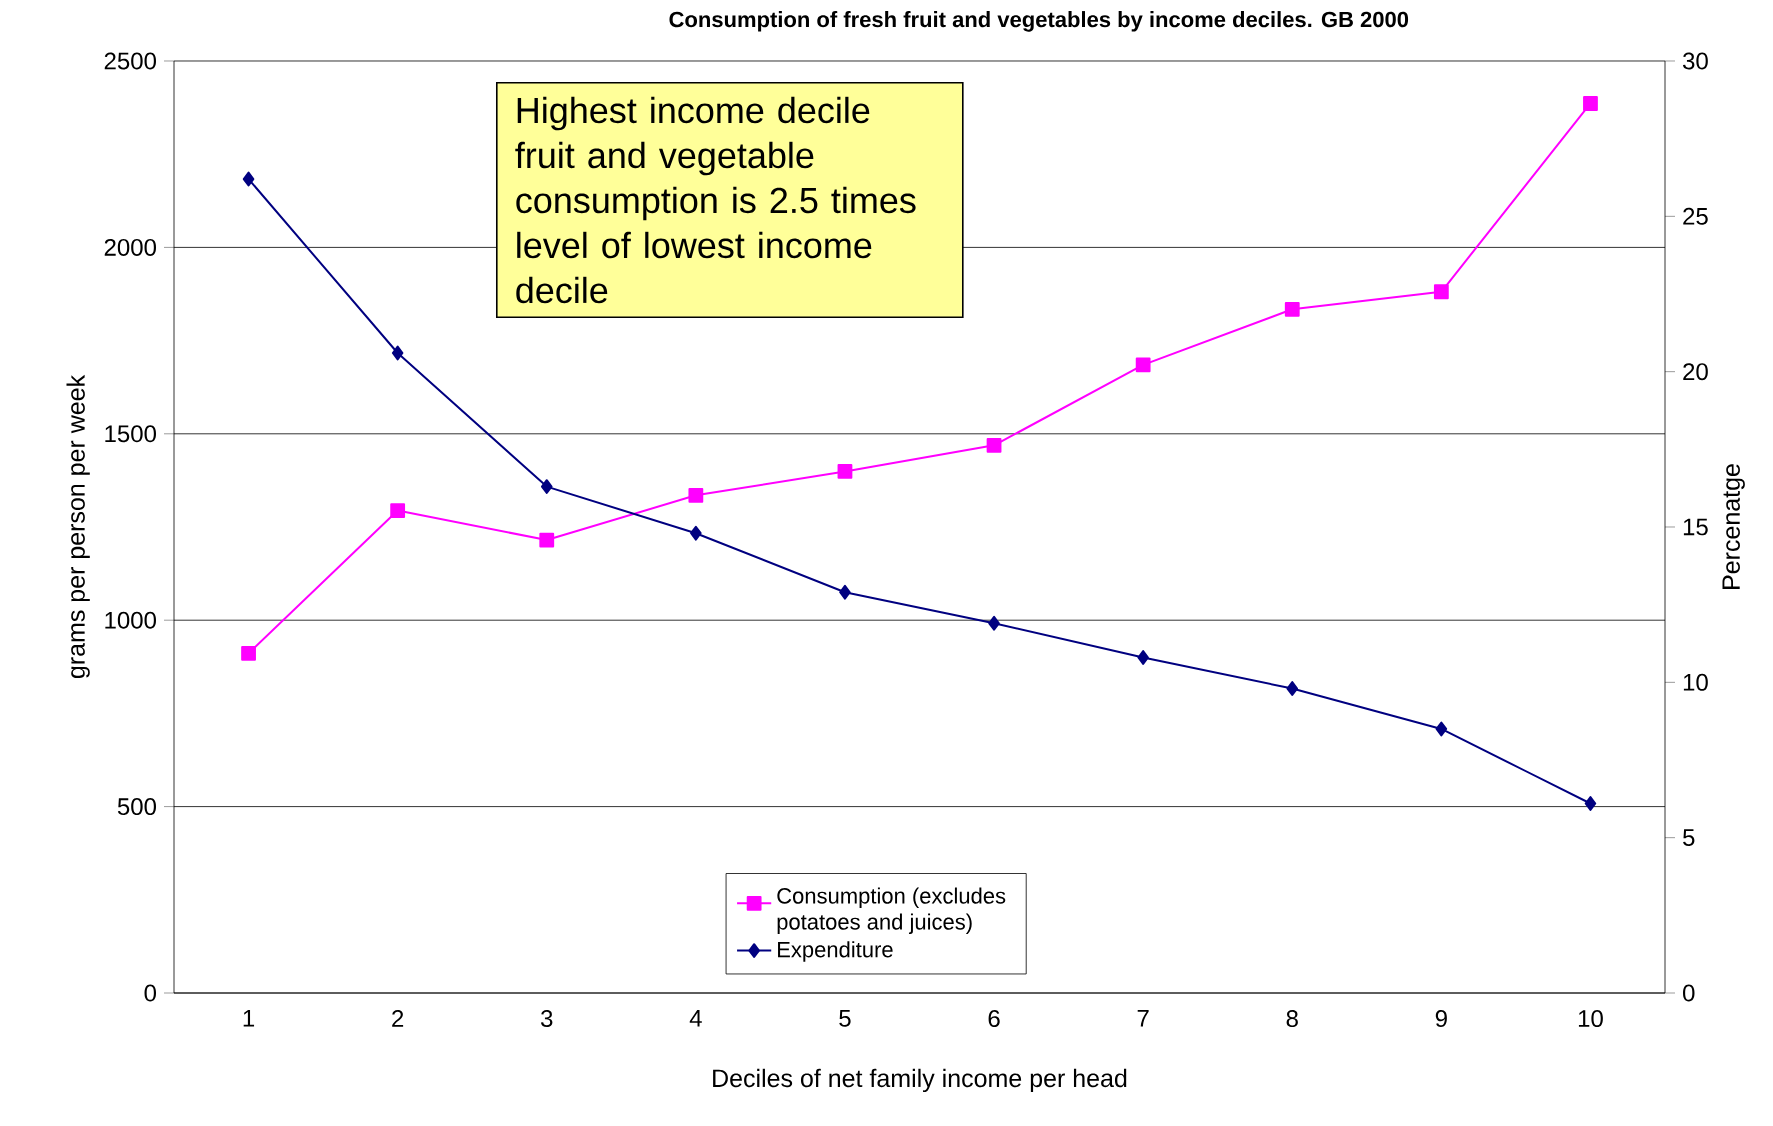  What do you see at coordinates (1695, 372) in the screenshot?
I see `y2-tick-label: 20` at bounding box center [1695, 372].